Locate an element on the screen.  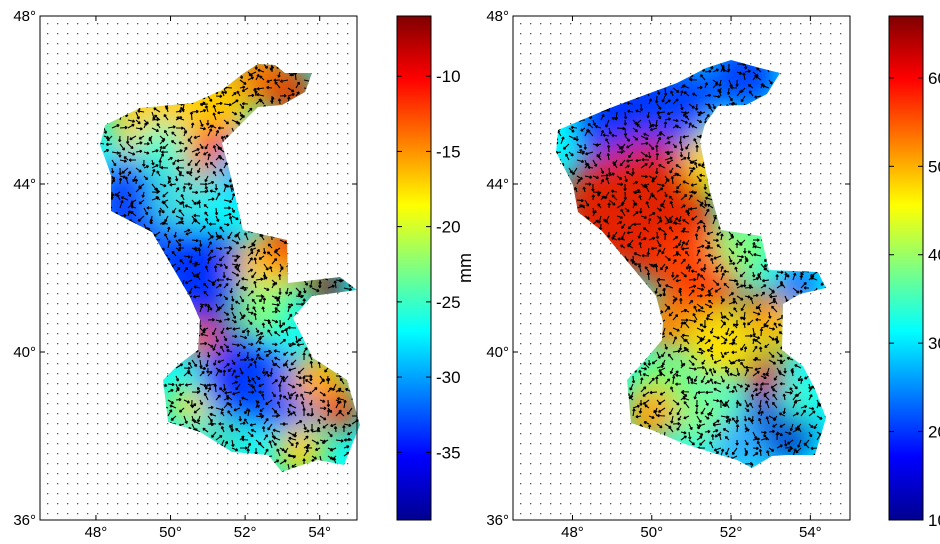
colorbar-tick-label: -20 is located at coordinates (448, 227).